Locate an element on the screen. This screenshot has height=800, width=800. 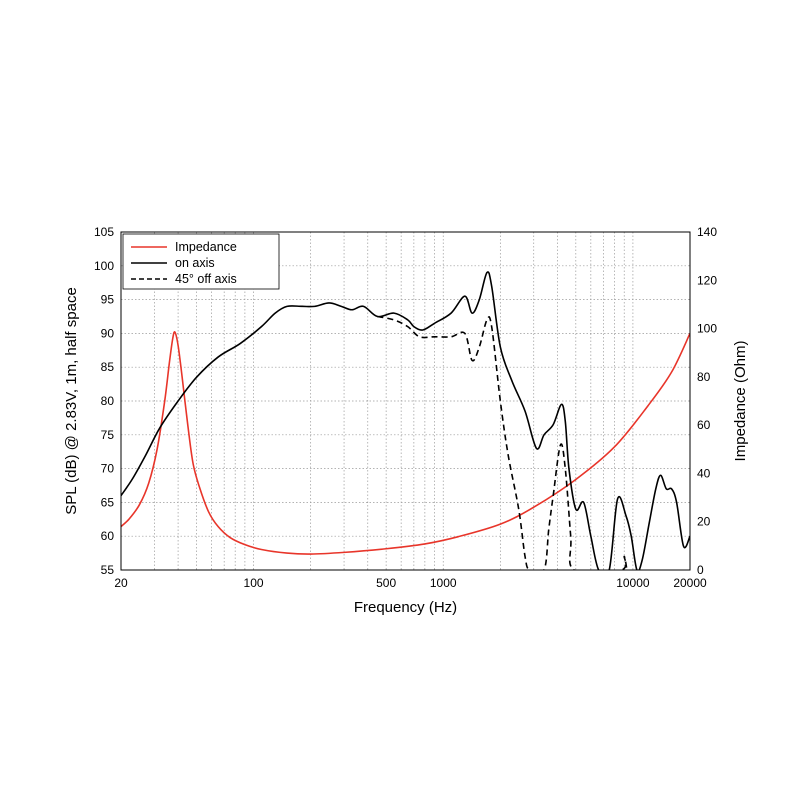
legend-box is located at coordinates (201, 261).